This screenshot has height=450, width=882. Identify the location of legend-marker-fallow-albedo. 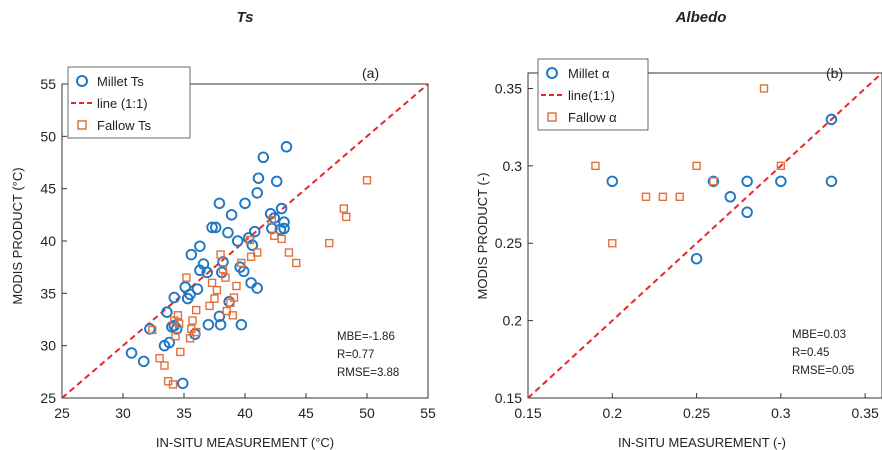
(552, 117).